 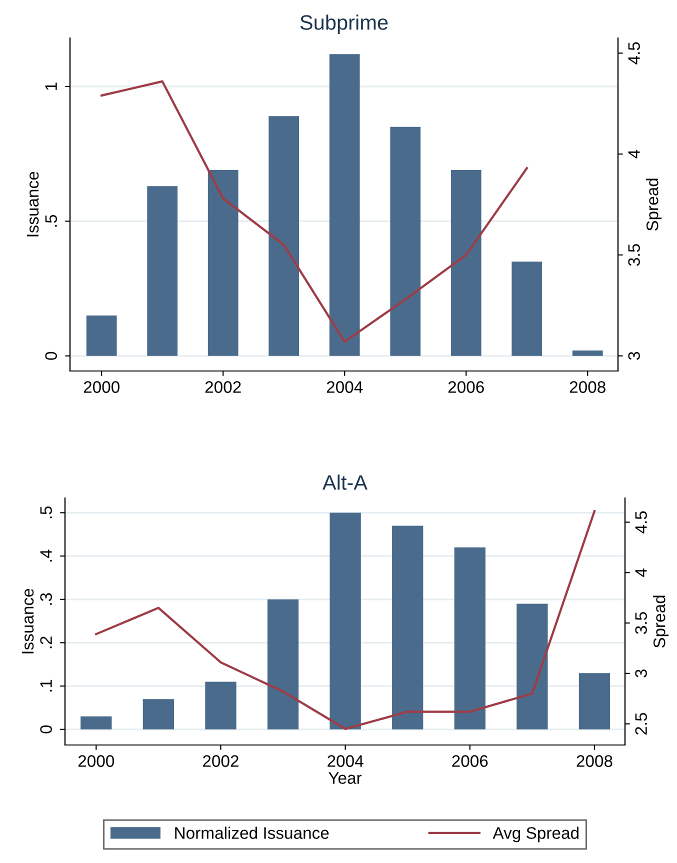 What do you see at coordinates (46, 686) in the screenshot?
I see `y-tick-label: .1` at bounding box center [46, 686].